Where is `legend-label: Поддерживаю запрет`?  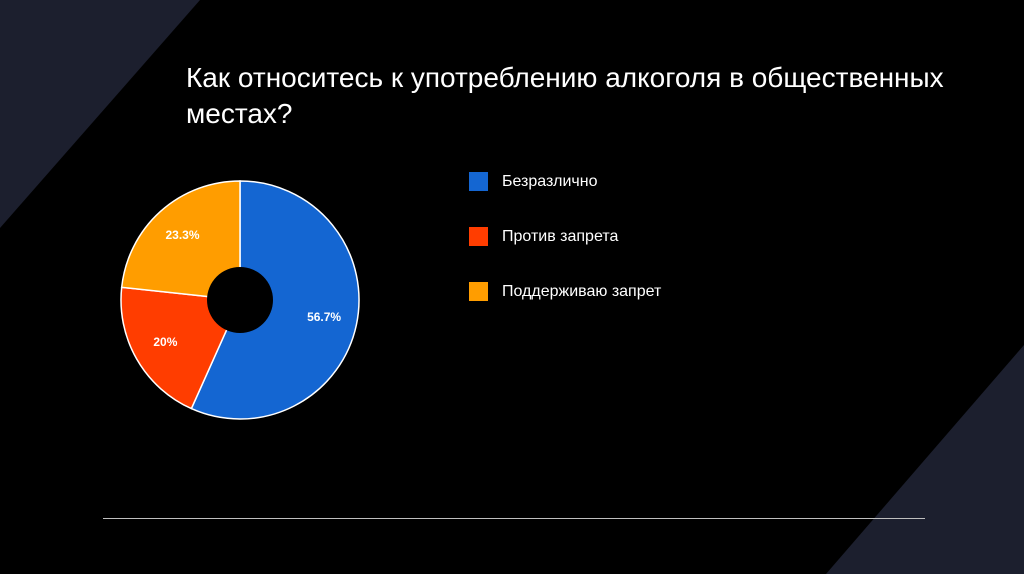
legend-label: Поддерживаю запрет is located at coordinates (582, 291).